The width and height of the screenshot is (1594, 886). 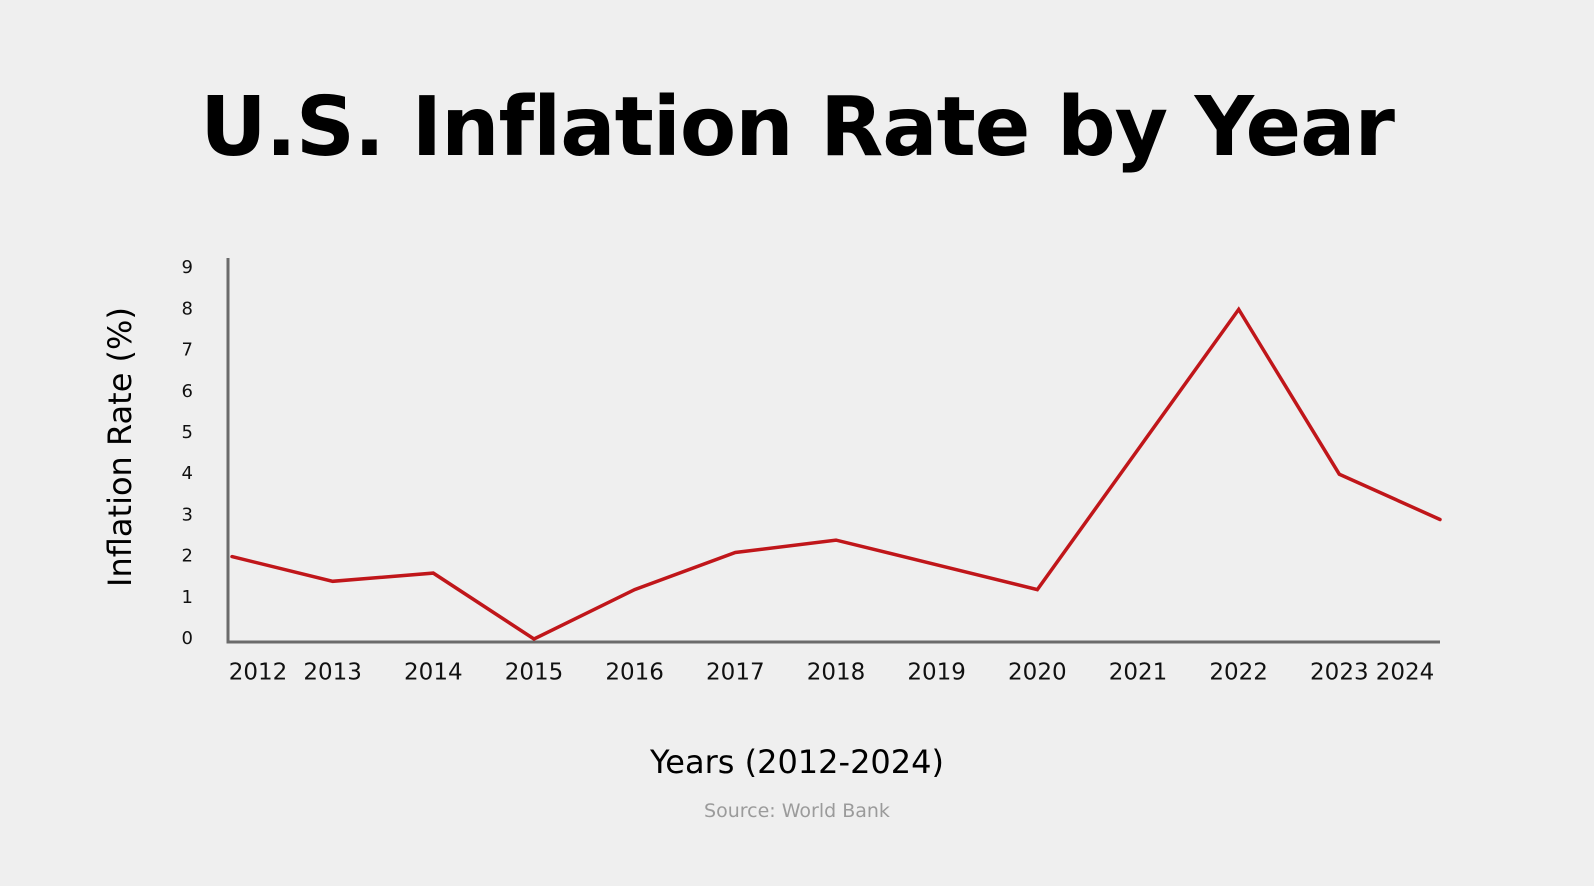 What do you see at coordinates (936, 673) in the screenshot?
I see `x-tick-label: 2019` at bounding box center [936, 673].